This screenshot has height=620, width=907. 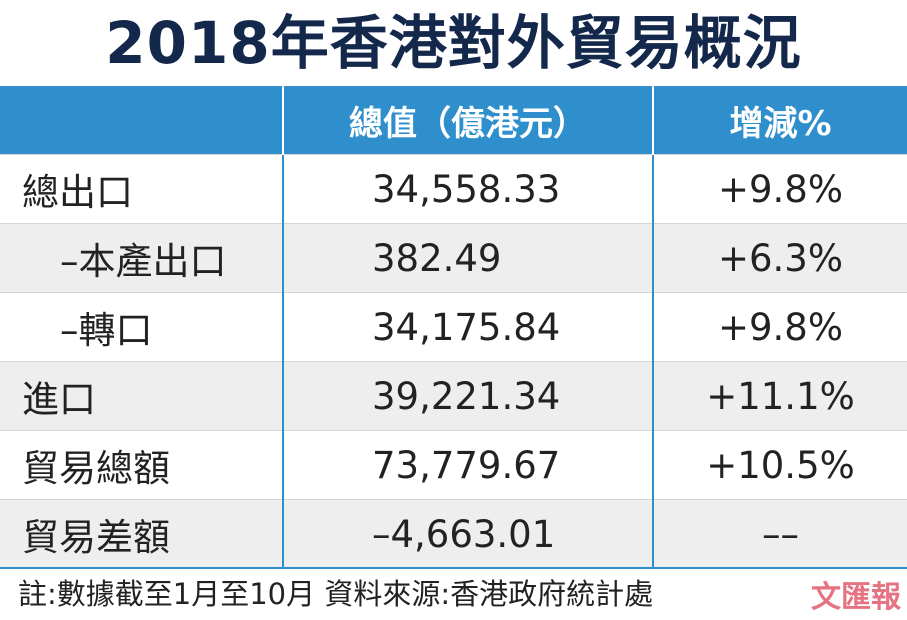 I want to click on row-value: 39,221.34, so click(x=467, y=396).